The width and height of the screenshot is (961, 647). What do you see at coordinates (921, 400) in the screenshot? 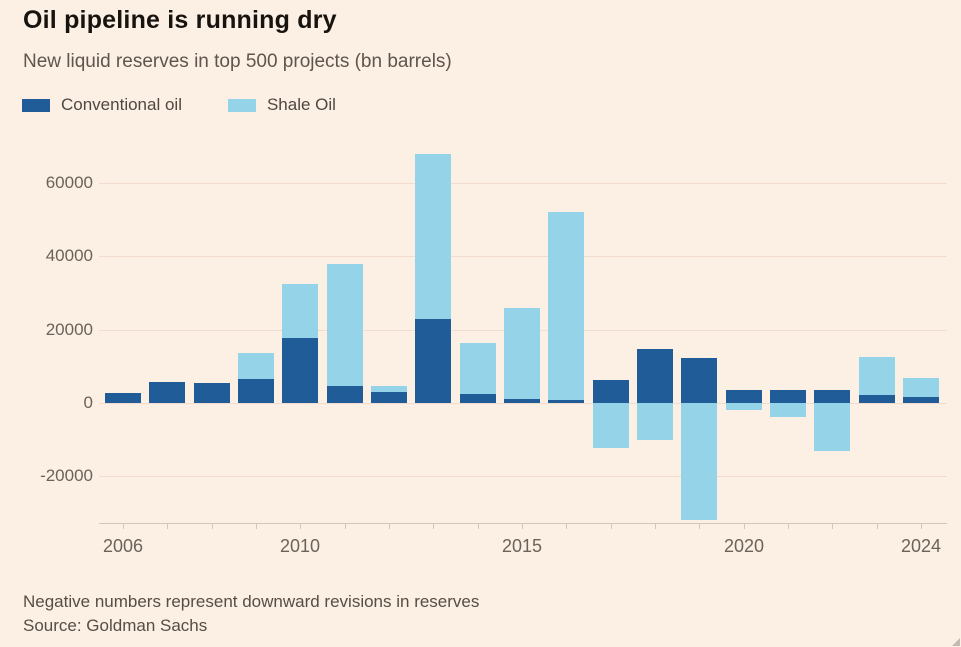
I see `bar-conventional-2024` at bounding box center [921, 400].